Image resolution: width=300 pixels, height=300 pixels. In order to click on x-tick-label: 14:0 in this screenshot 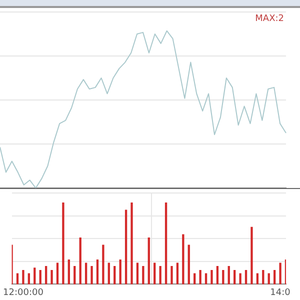, I will do `click(280, 293)`.